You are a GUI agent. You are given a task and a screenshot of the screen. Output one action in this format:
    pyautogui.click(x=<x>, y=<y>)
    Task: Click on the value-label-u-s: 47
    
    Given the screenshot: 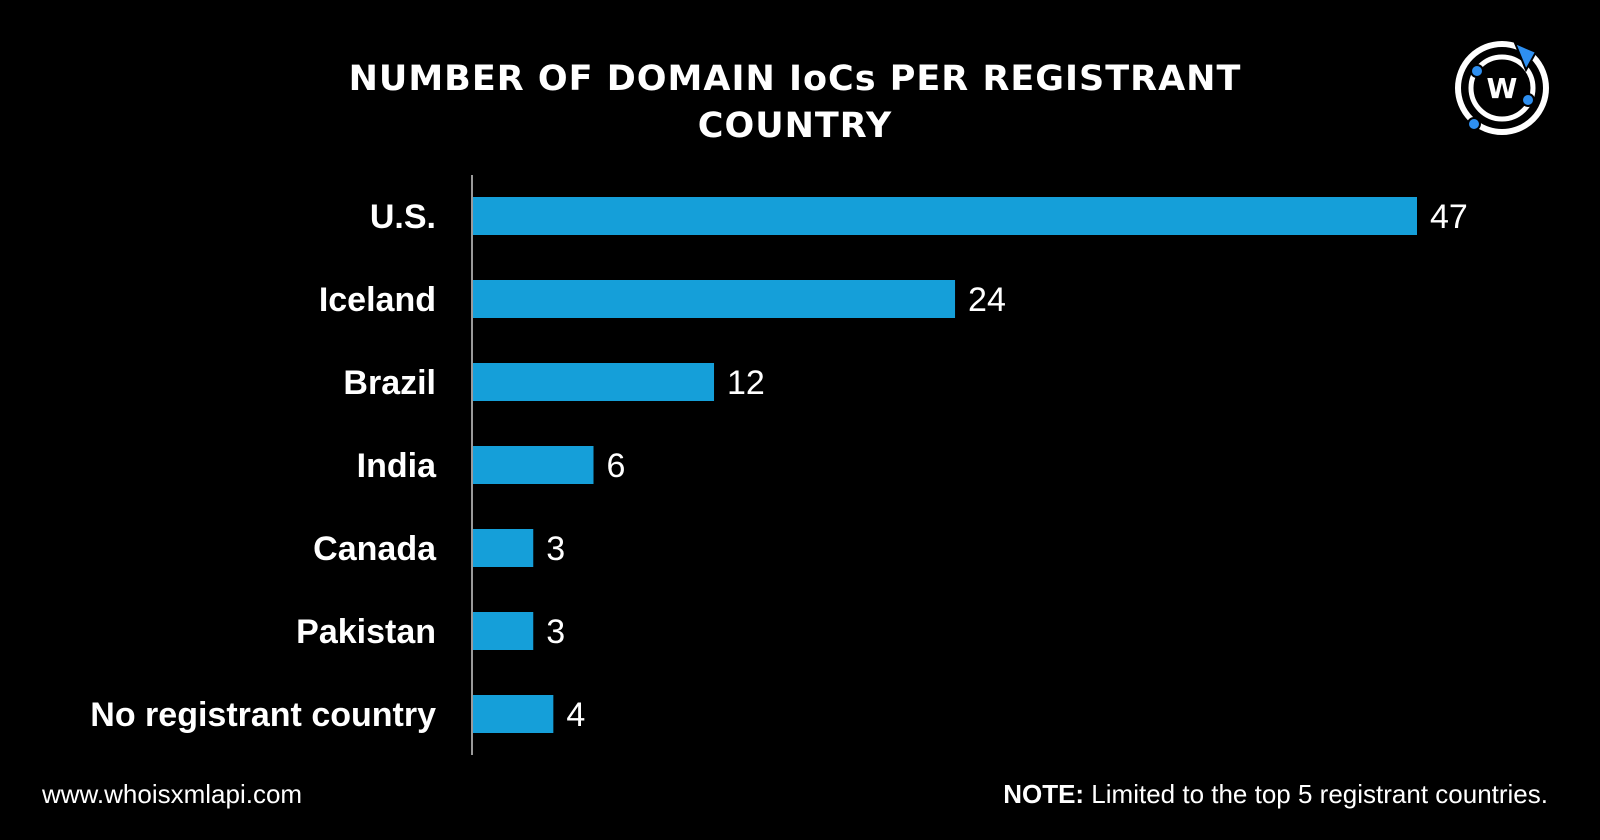 What is the action you would take?
    pyautogui.click(x=1449, y=217)
    